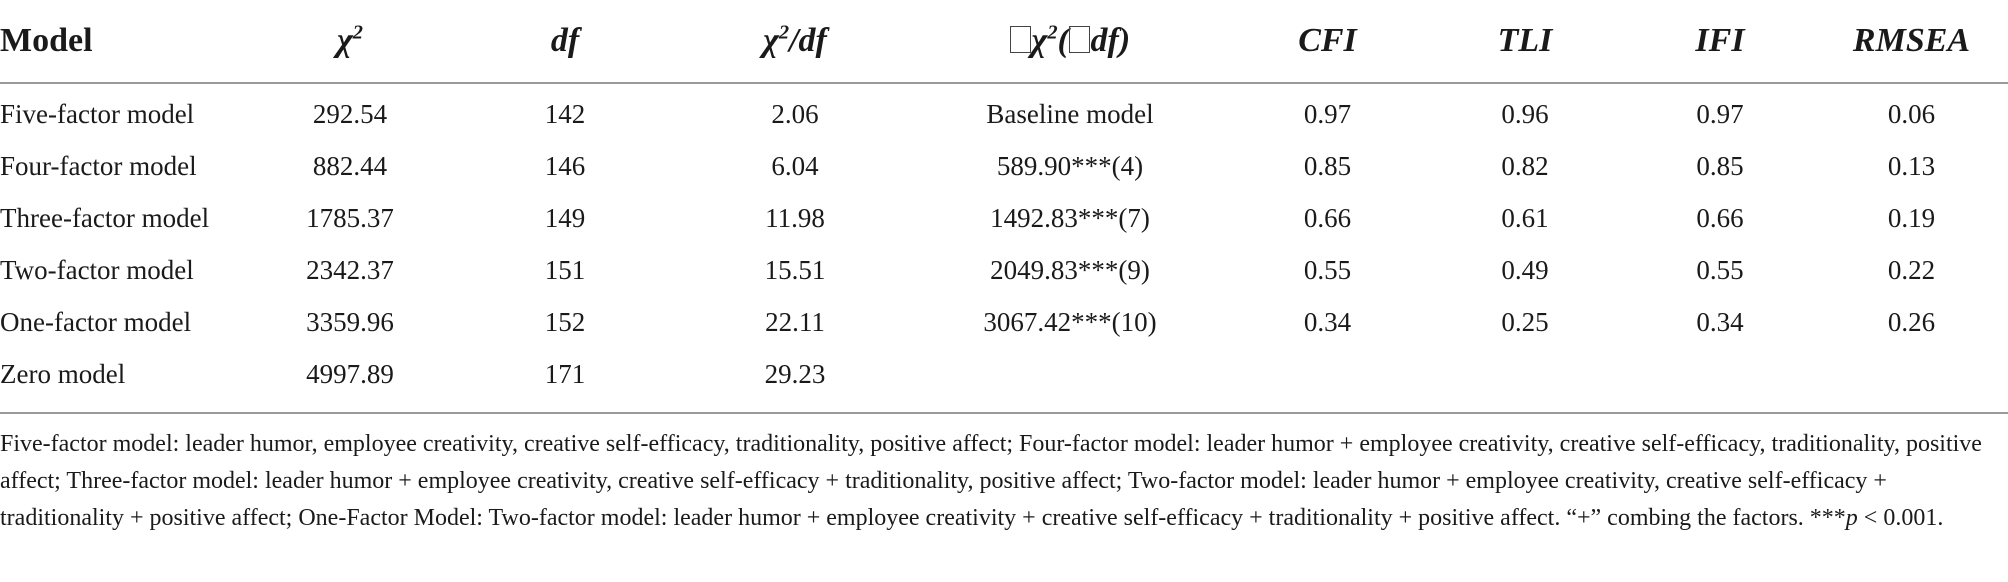  I want to click on cell-tli: 0.96, so click(1525, 113).